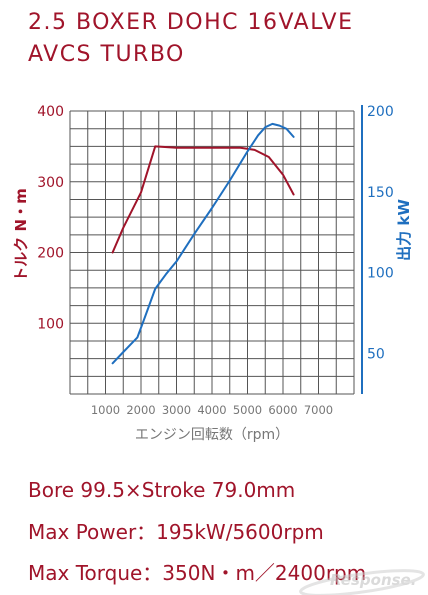 Image resolution: width=428 pixels, height=595 pixels. I want to click on y-tick-label-left: 300, so click(50, 183).